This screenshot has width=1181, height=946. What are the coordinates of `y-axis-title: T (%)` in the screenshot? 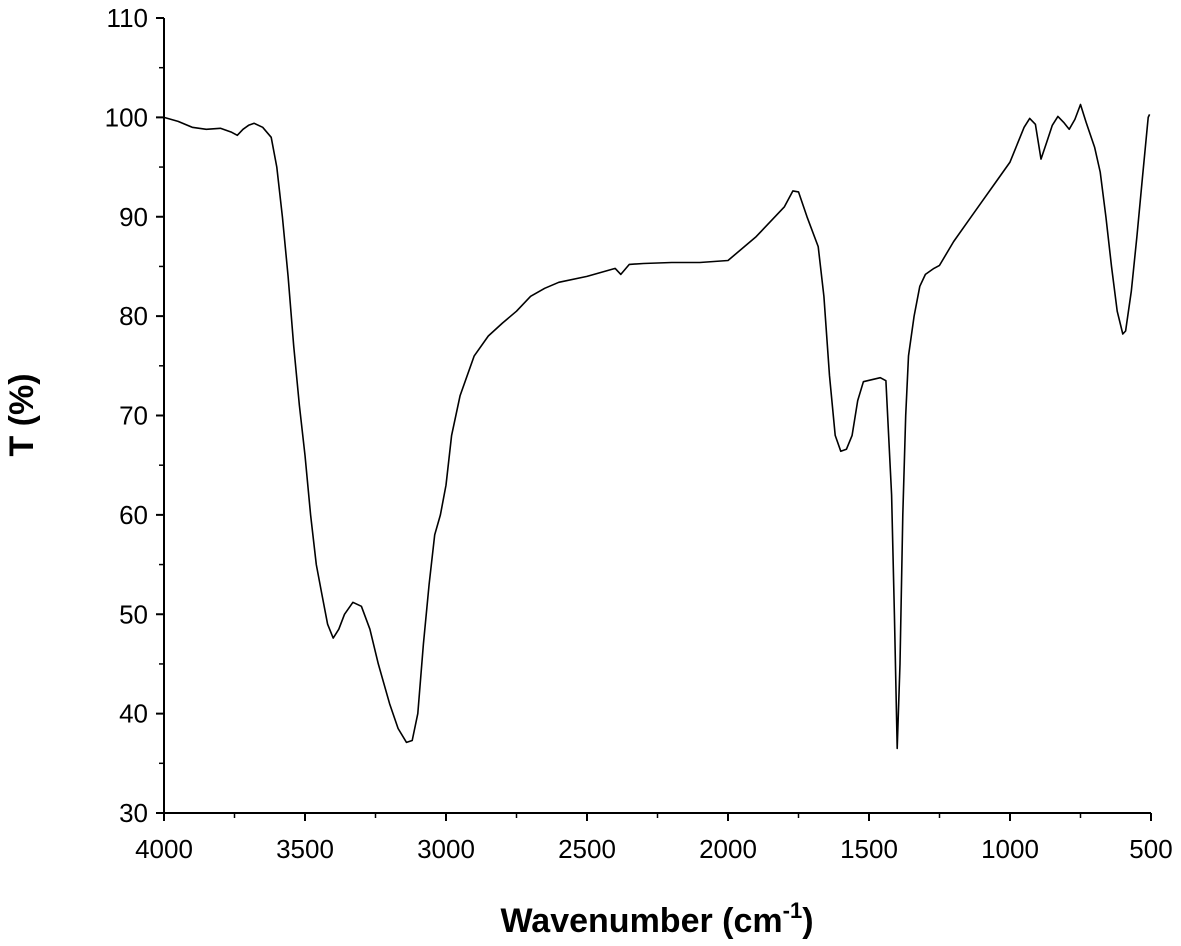 It's located at (22, 414).